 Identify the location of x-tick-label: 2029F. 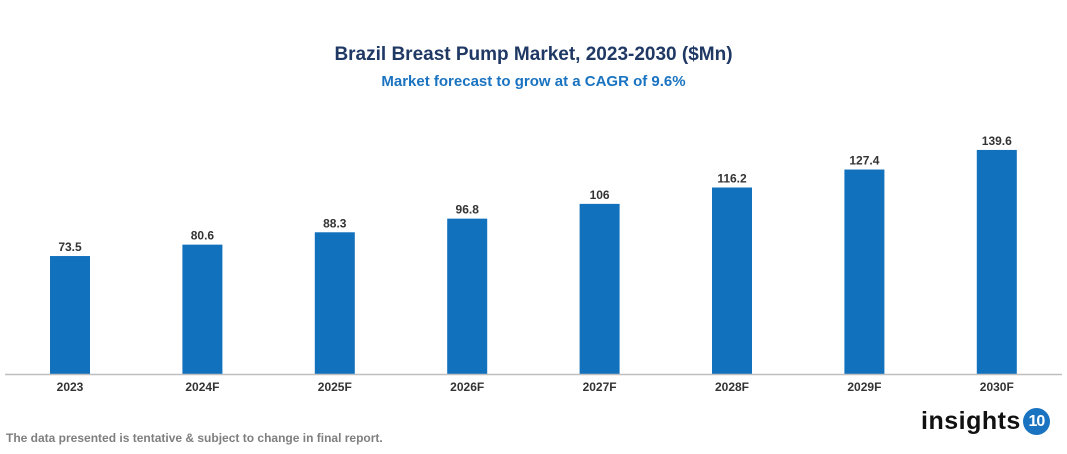
(864, 387).